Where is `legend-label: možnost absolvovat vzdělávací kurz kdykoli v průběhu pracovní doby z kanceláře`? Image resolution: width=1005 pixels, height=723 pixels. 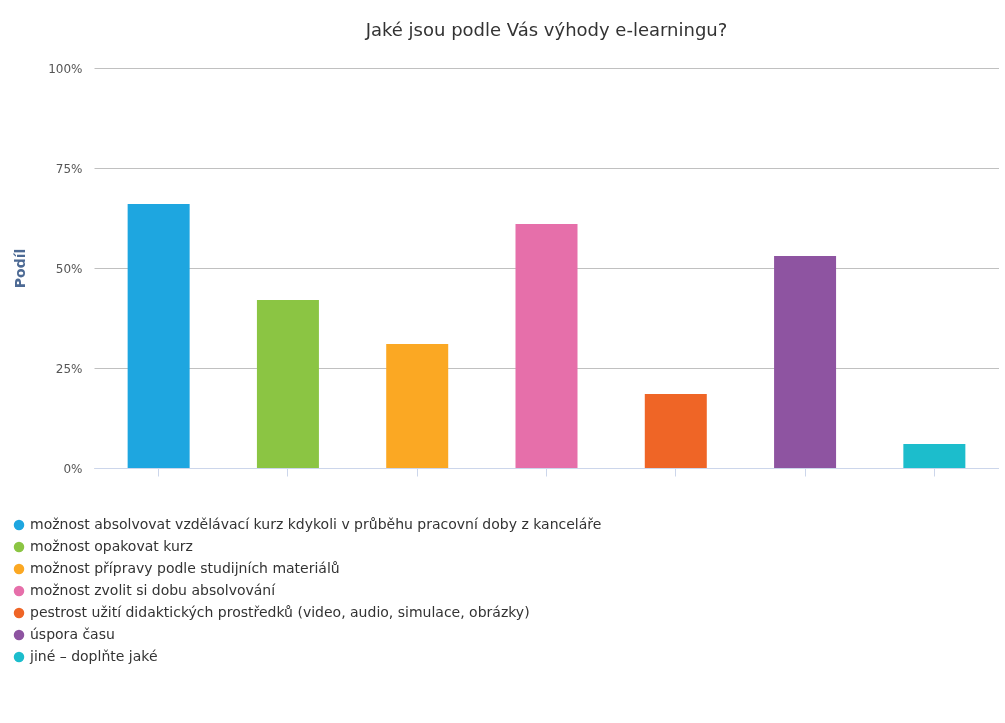
legend-label: možnost absolvovat vzdělávací kurz kdykoli v průběhu pracovní doby z kanceláře is located at coordinates (316, 524).